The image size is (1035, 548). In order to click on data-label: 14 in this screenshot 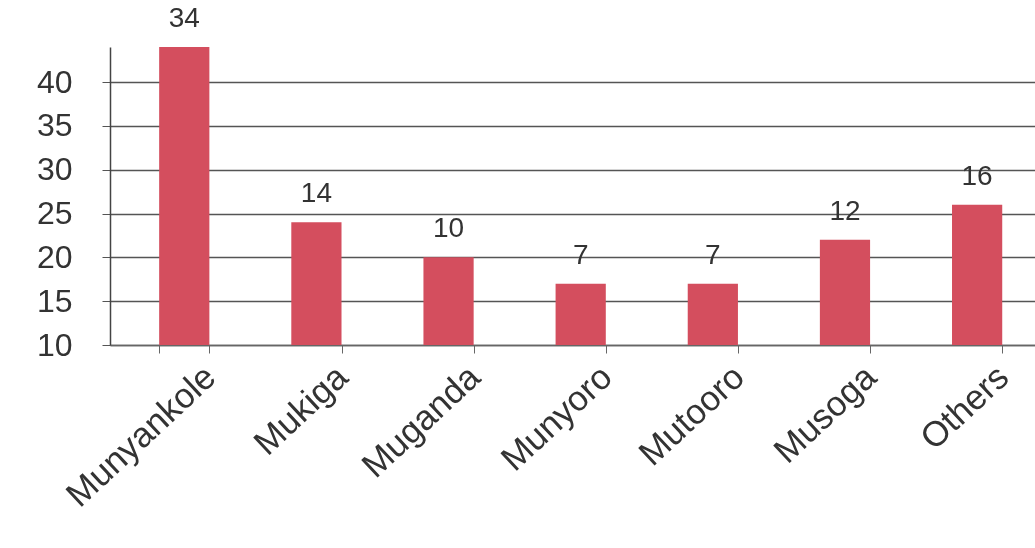, I will do `click(316, 193)`.